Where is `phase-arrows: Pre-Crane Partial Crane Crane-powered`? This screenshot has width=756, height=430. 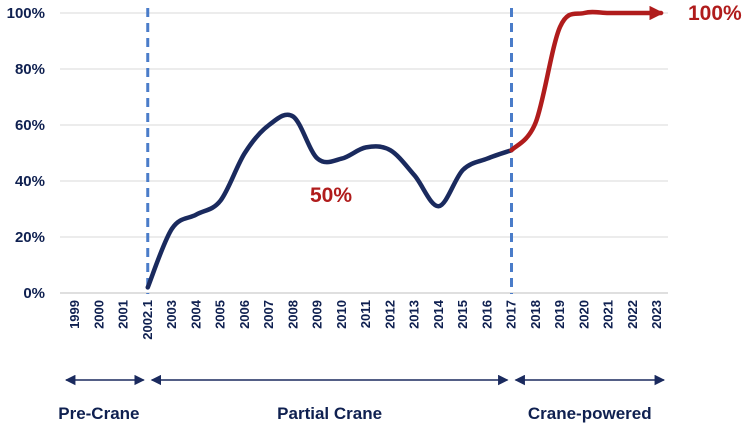
phase-arrows: Pre-Crane Partial Crane Crane-powered is located at coordinates (362, 398).